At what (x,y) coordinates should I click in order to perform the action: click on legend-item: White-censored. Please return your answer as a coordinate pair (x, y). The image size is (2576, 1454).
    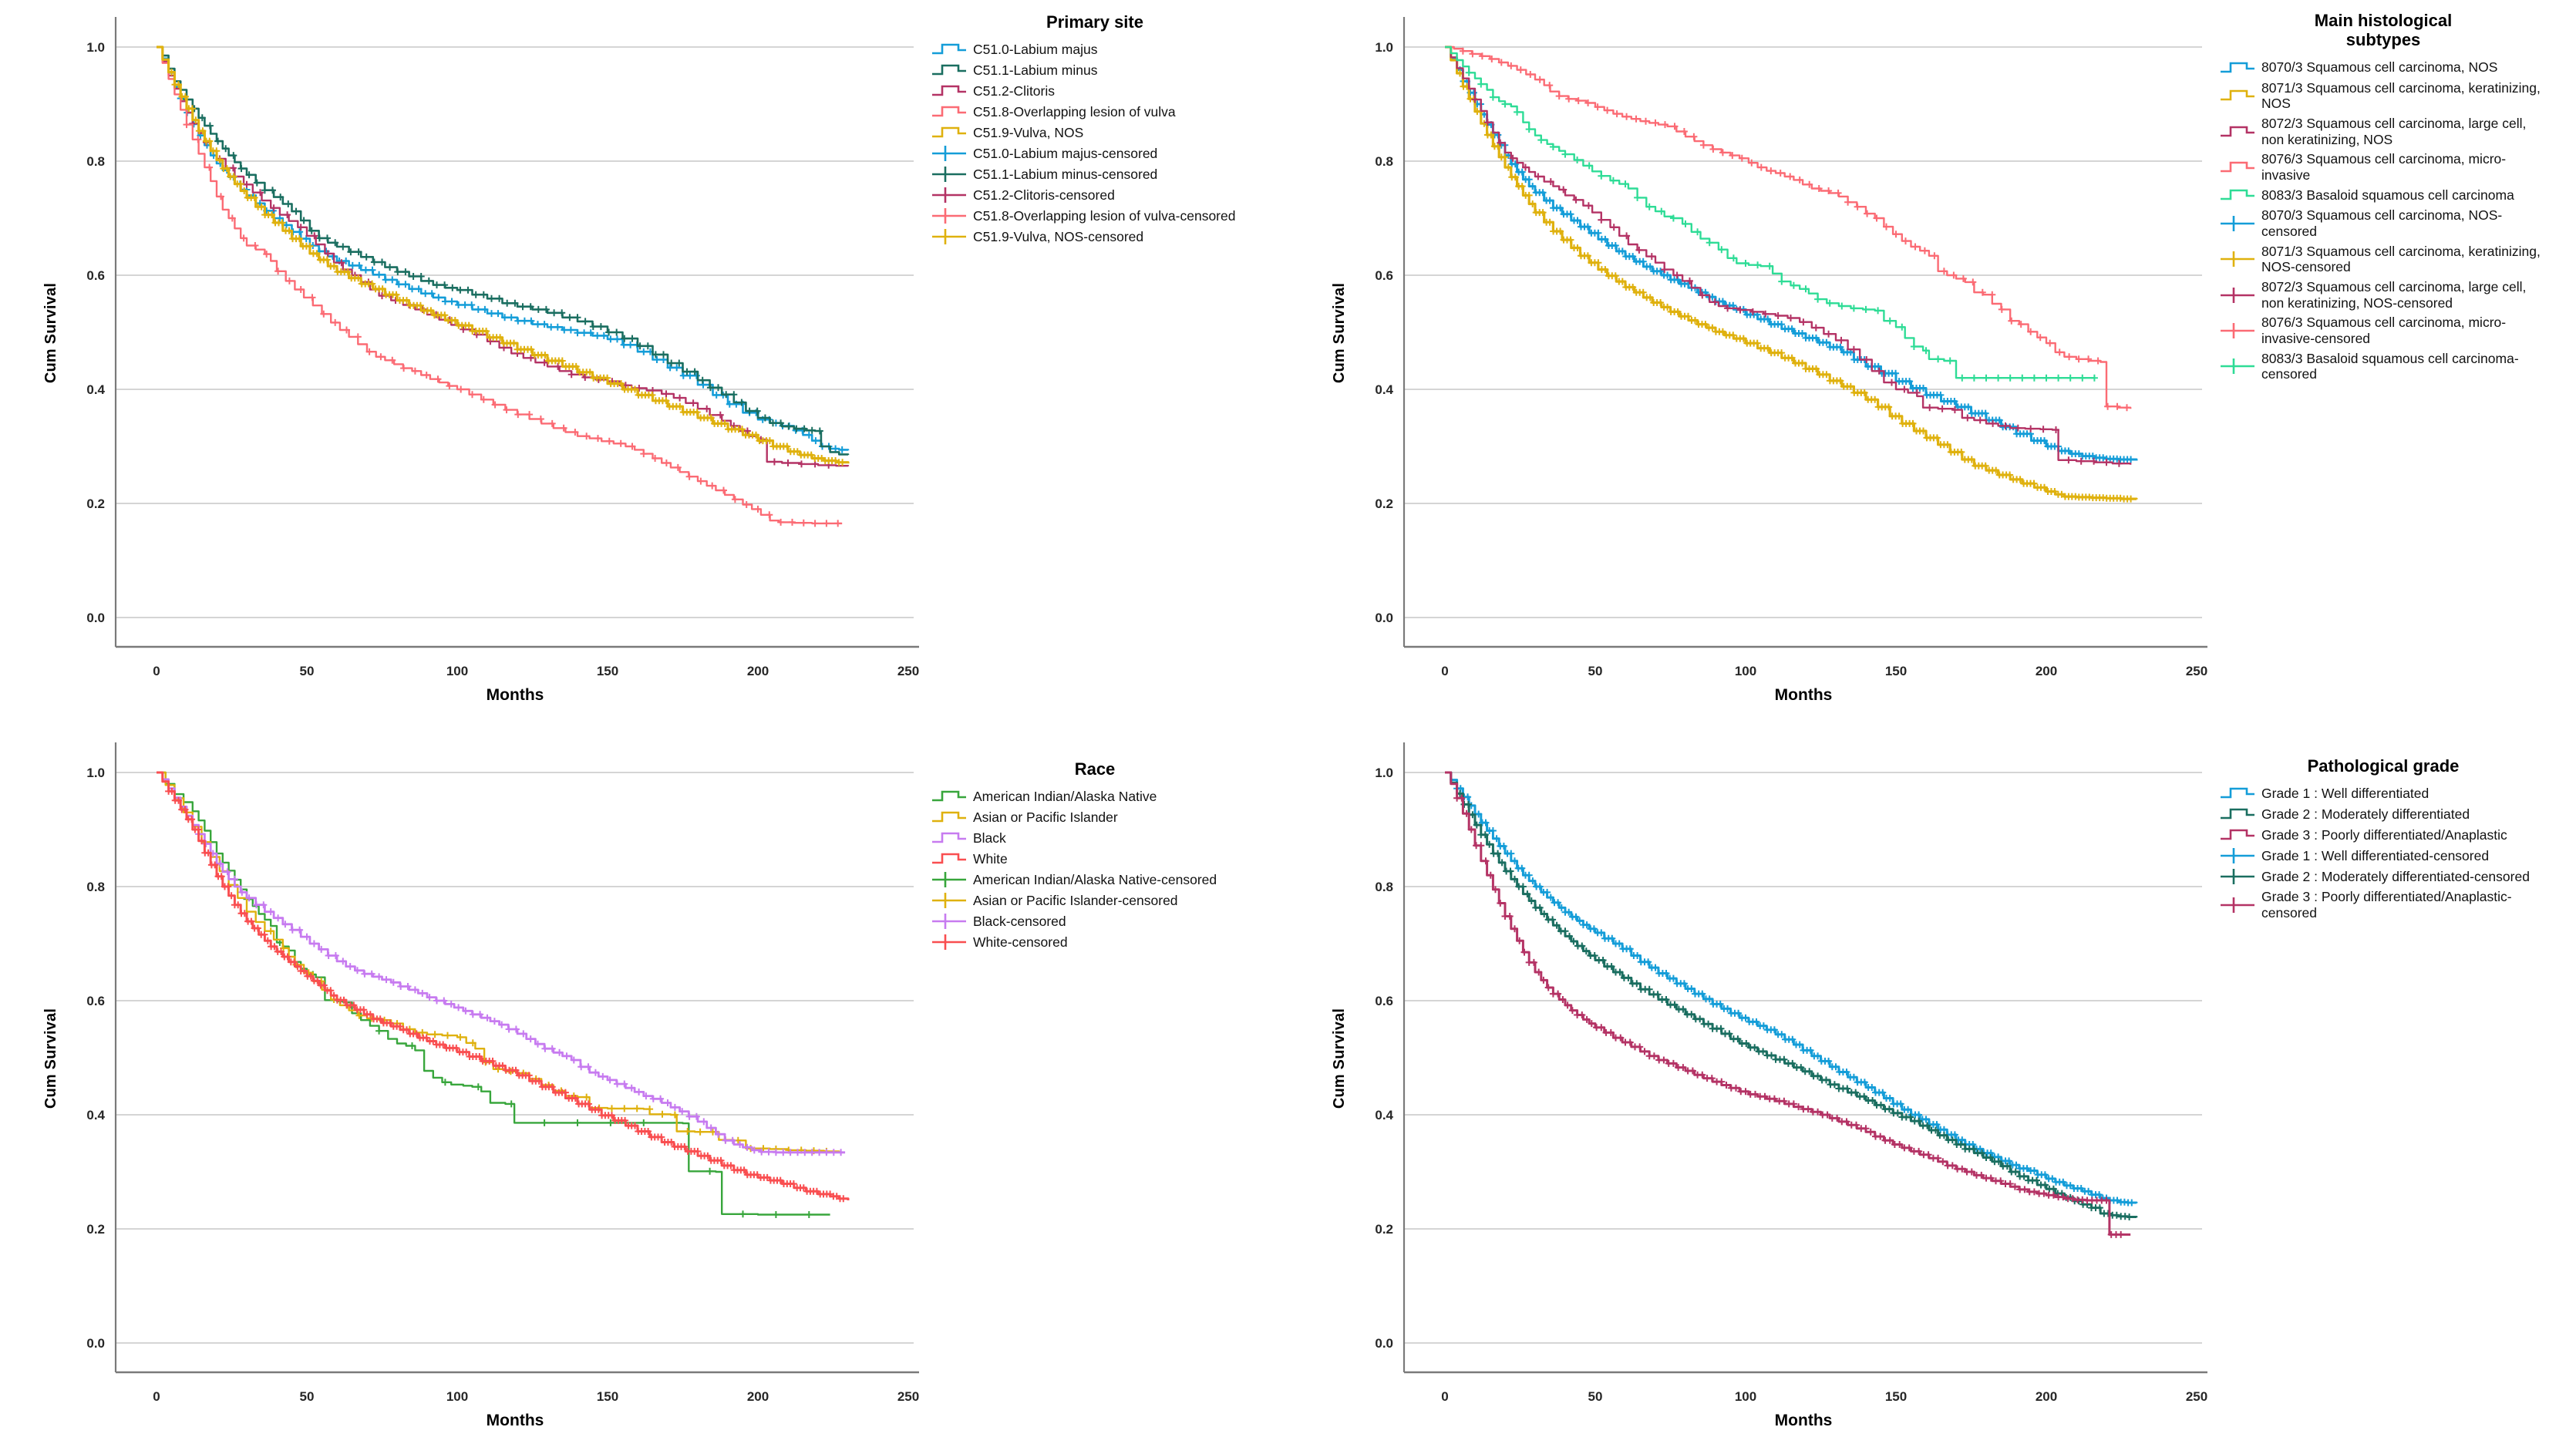
    Looking at the image, I should click on (1095, 942).